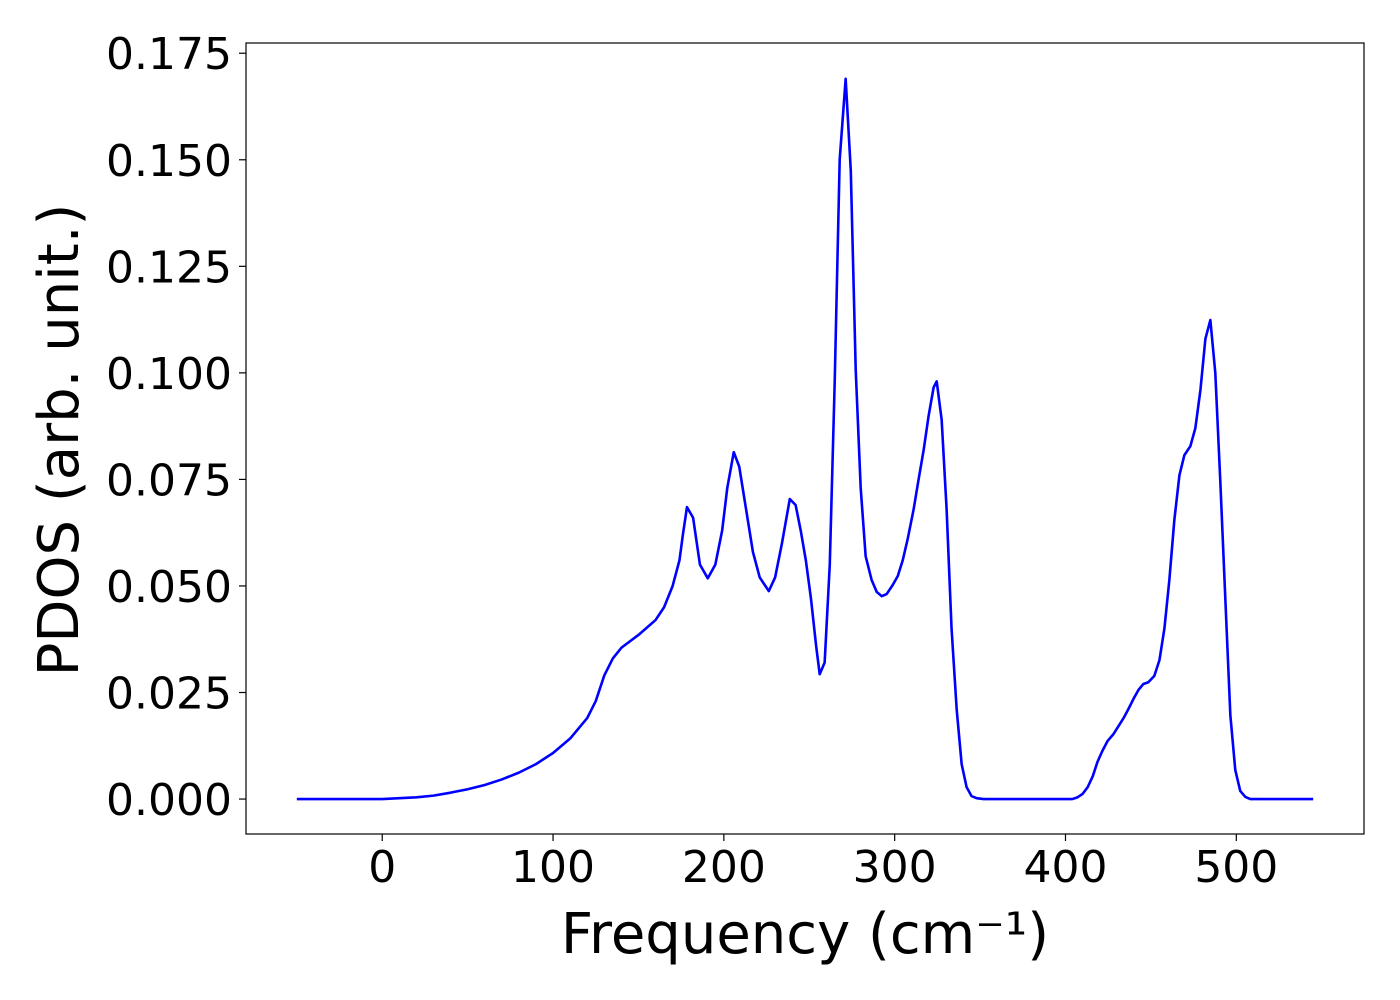 Image resolution: width=1400 pixels, height=1000 pixels. Describe the element at coordinates (169, 694) in the screenshot. I see `y-tick-label: 0.025` at that location.